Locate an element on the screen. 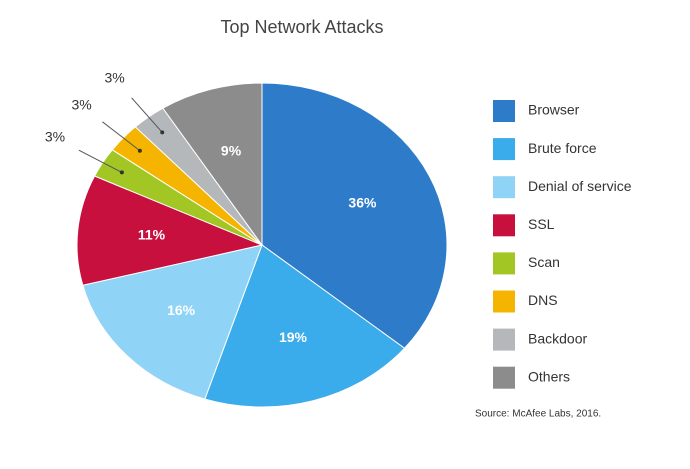  legend-label: DNS is located at coordinates (543, 300).